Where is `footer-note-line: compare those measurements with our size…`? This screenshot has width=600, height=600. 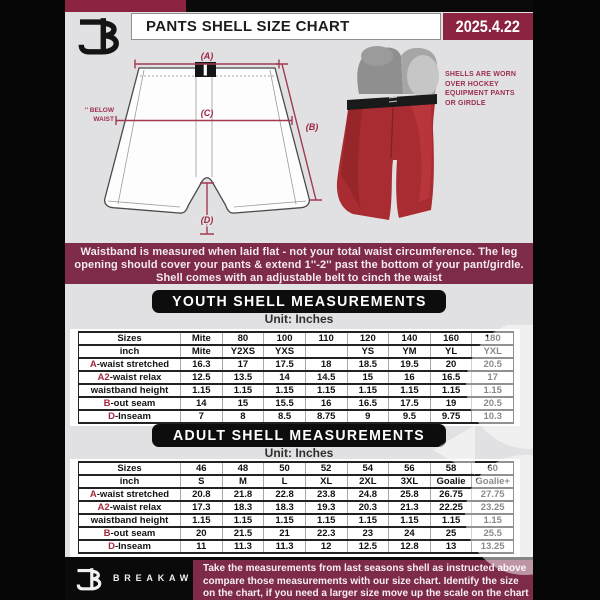
footer-note-line: compare those measurements with our size… is located at coordinates (361, 581).